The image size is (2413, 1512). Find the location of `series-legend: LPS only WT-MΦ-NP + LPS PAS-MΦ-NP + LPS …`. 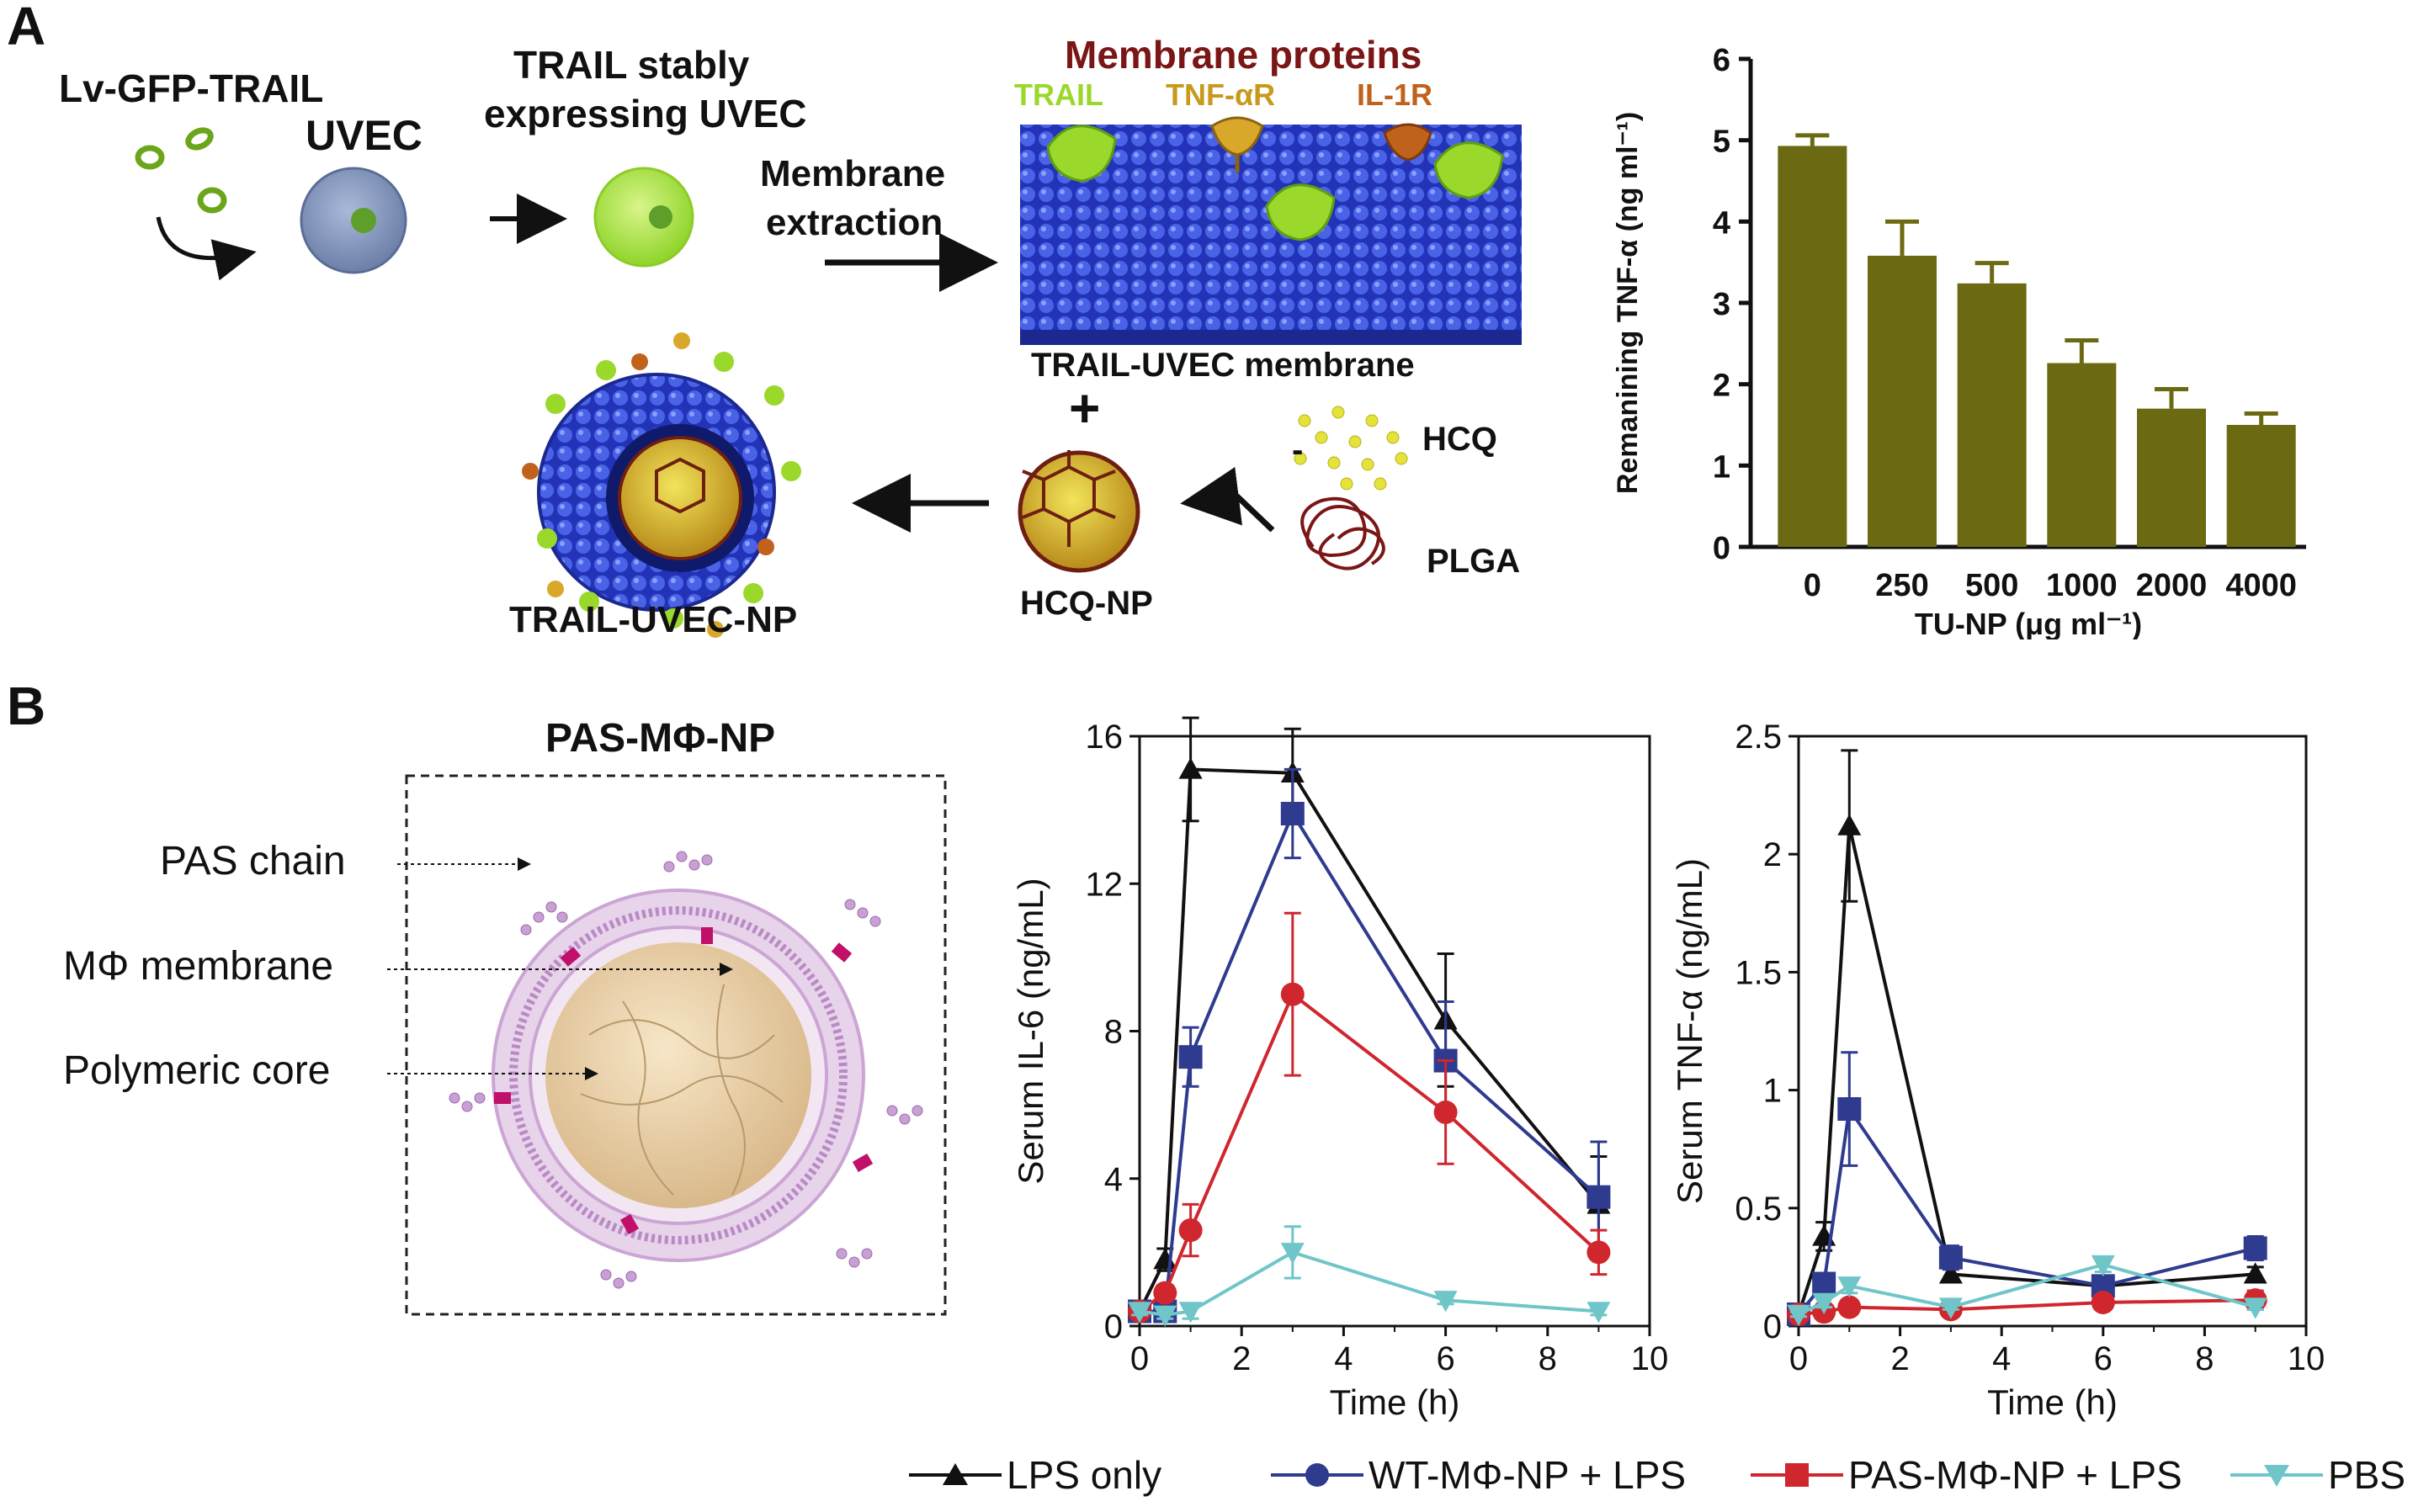

series-legend: LPS only WT-MΦ-NP + LPS PAS-MΦ-NP + LPS … is located at coordinates (1658, 1475).